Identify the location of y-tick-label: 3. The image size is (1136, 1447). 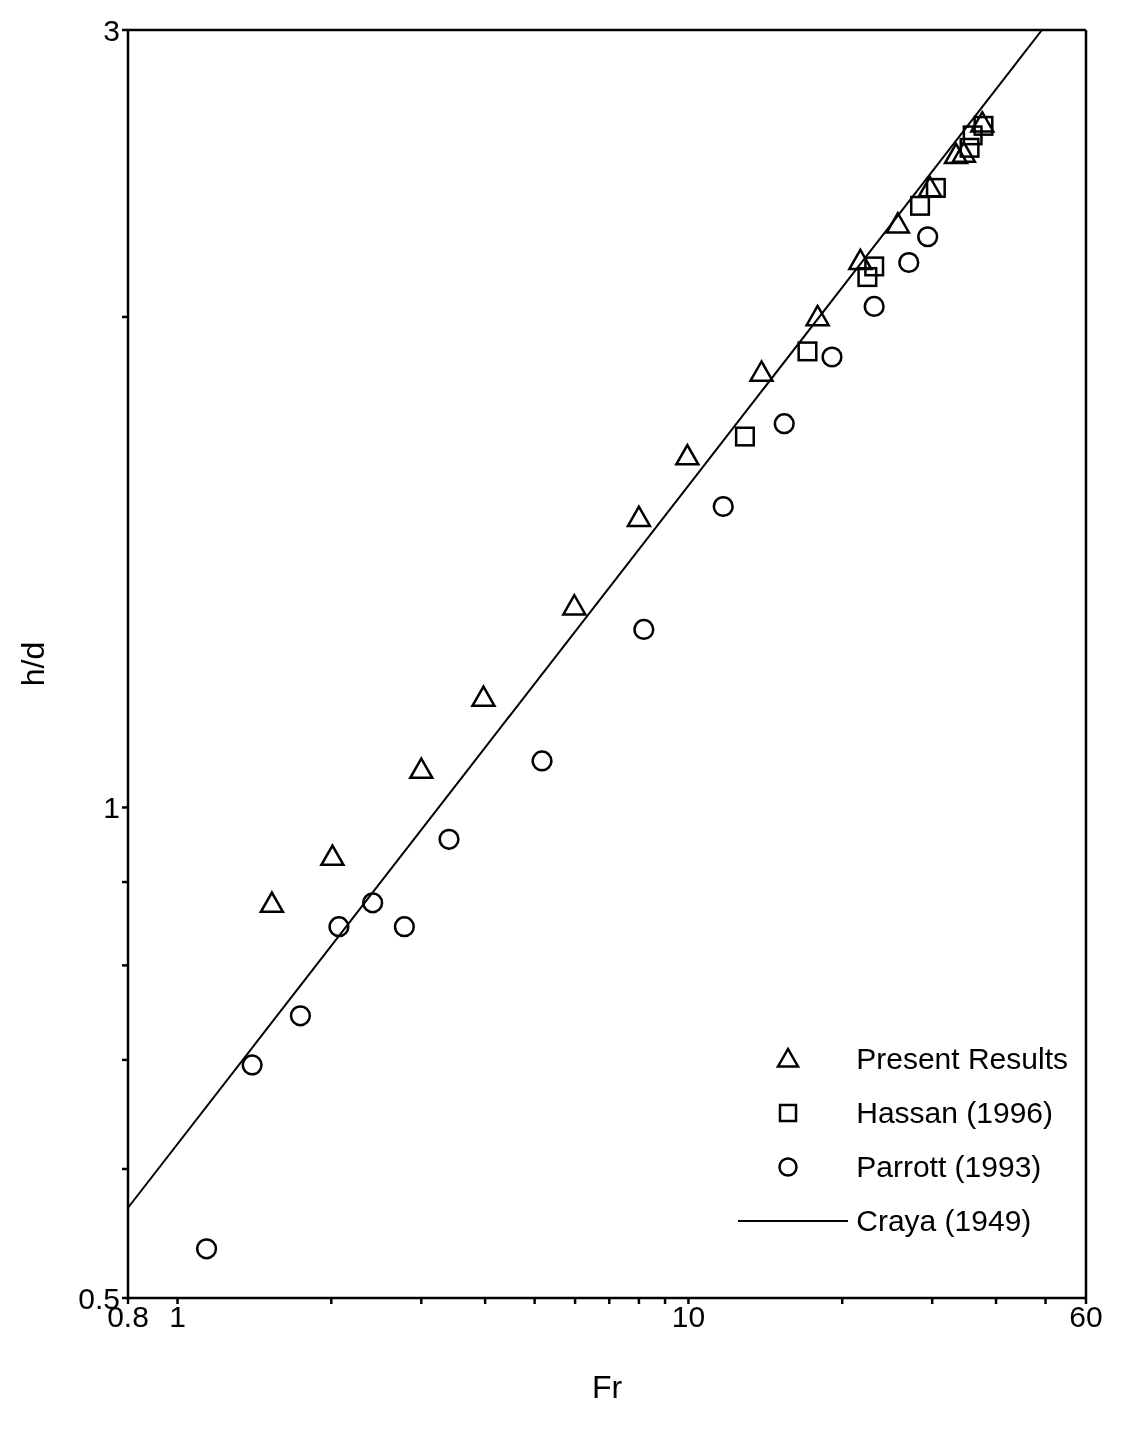
(111, 30).